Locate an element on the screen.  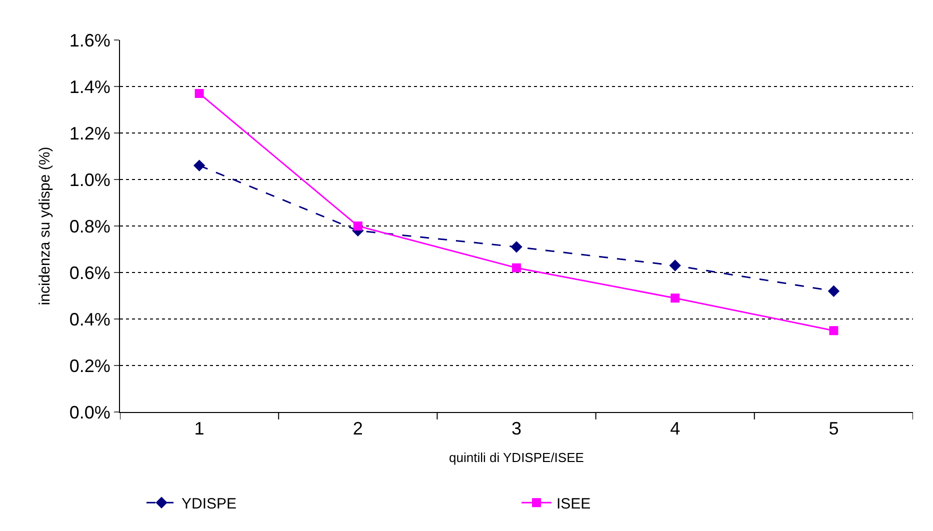
y-axis-title: incidenza su ydispe (%) is located at coordinates (45, 226).